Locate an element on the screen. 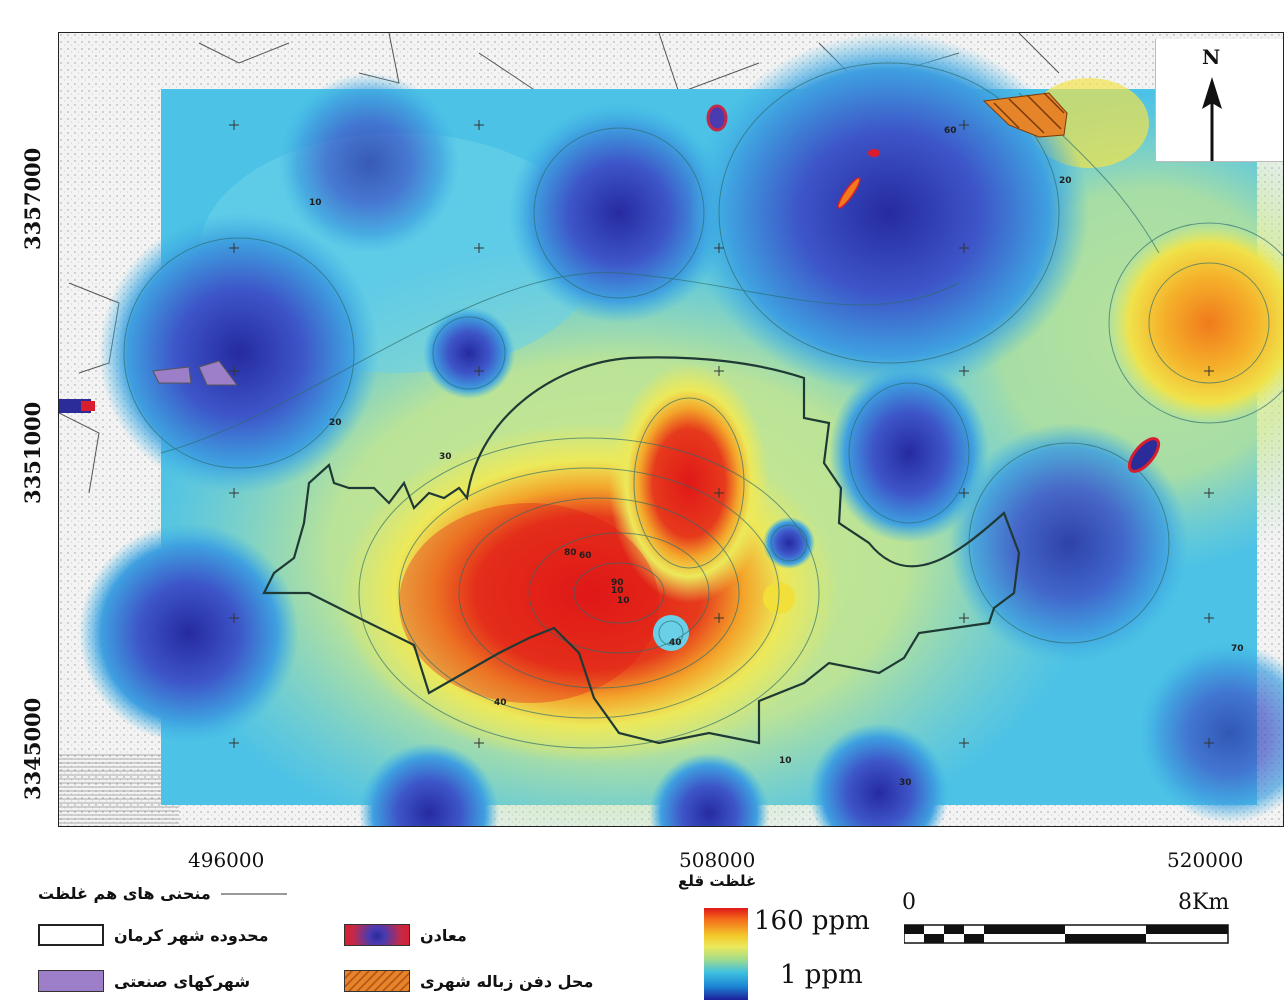 This screenshot has width=1288, height=1003. scale-start-label: 0 is located at coordinates (909, 902).